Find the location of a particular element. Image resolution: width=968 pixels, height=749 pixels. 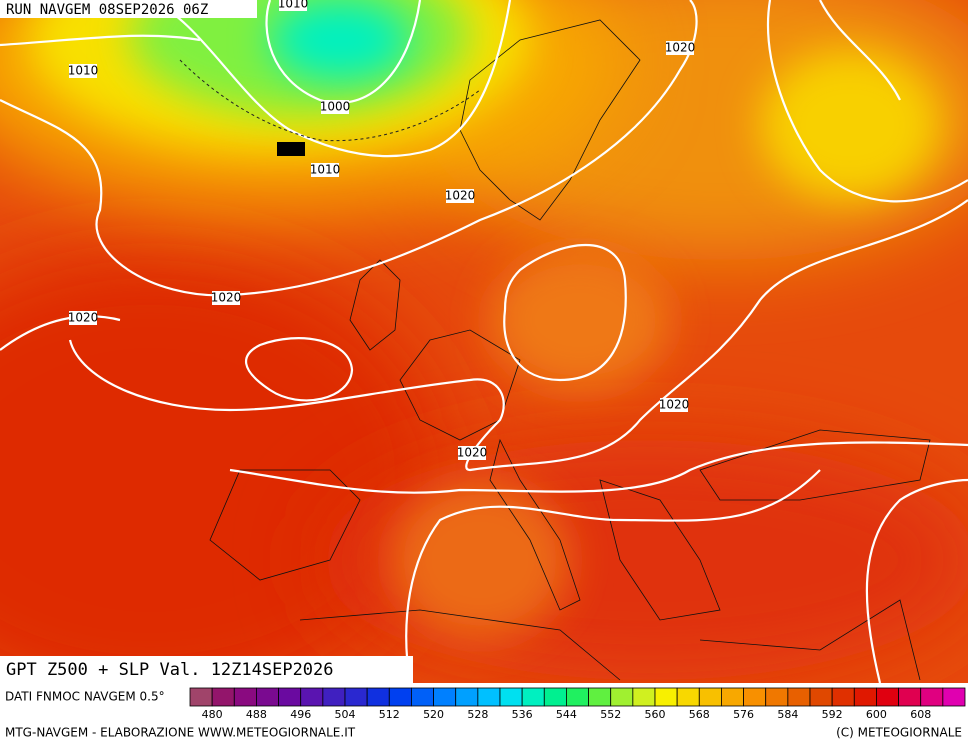

isobar-label: 1000 is located at coordinates (335, 107).